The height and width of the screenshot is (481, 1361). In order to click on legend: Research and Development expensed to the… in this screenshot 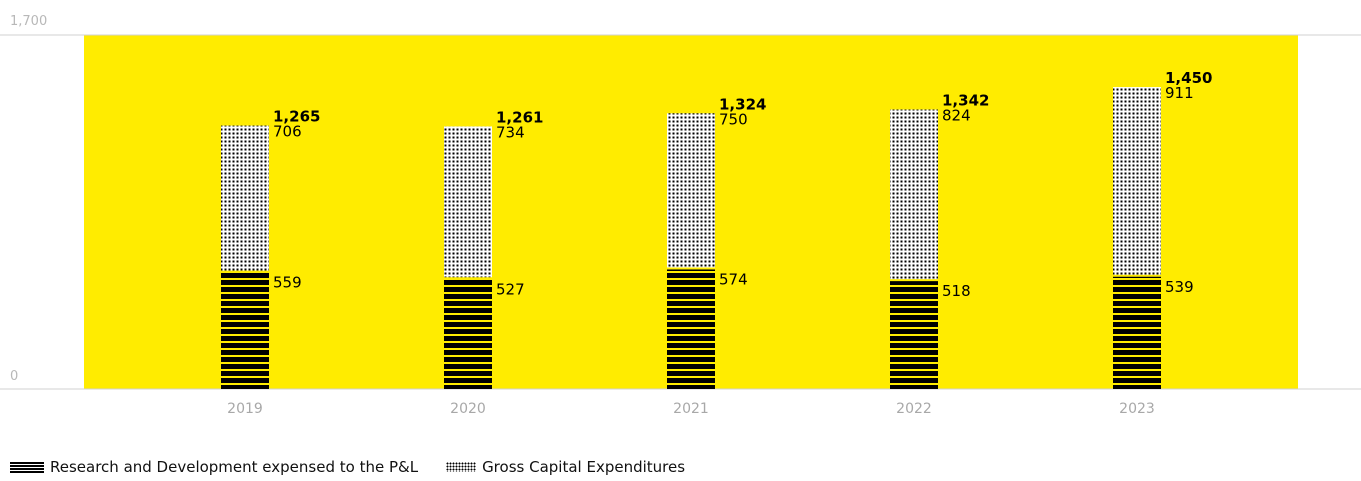, I will do `click(361, 467)`.